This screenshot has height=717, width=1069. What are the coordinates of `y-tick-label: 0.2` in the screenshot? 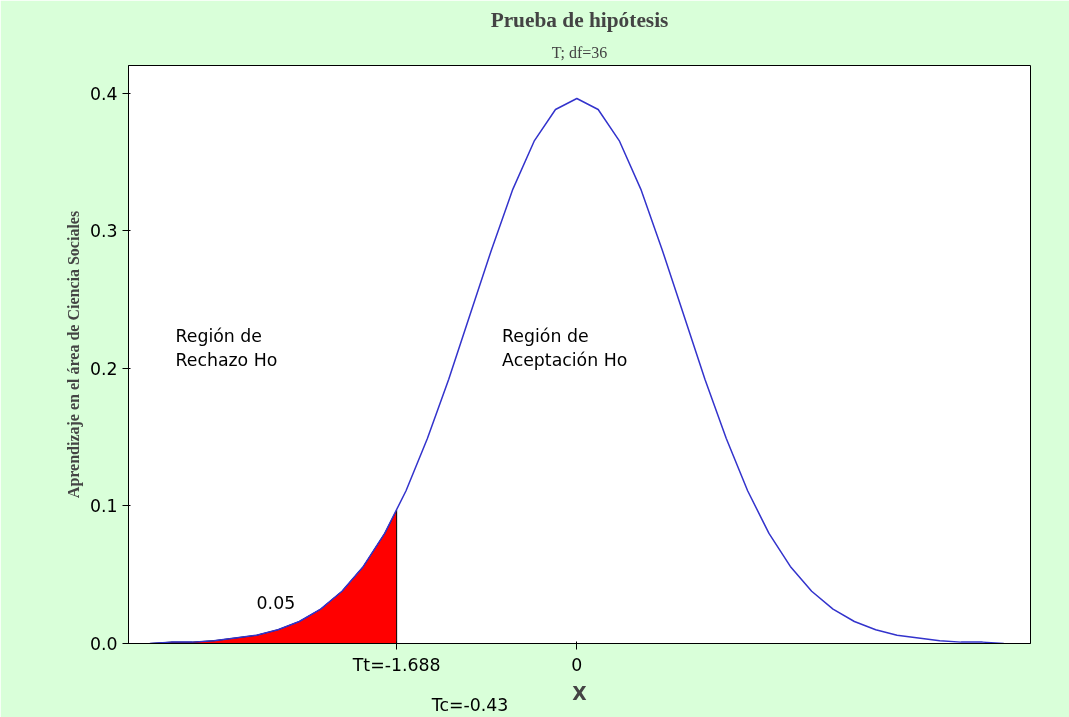 It's located at (103, 368).